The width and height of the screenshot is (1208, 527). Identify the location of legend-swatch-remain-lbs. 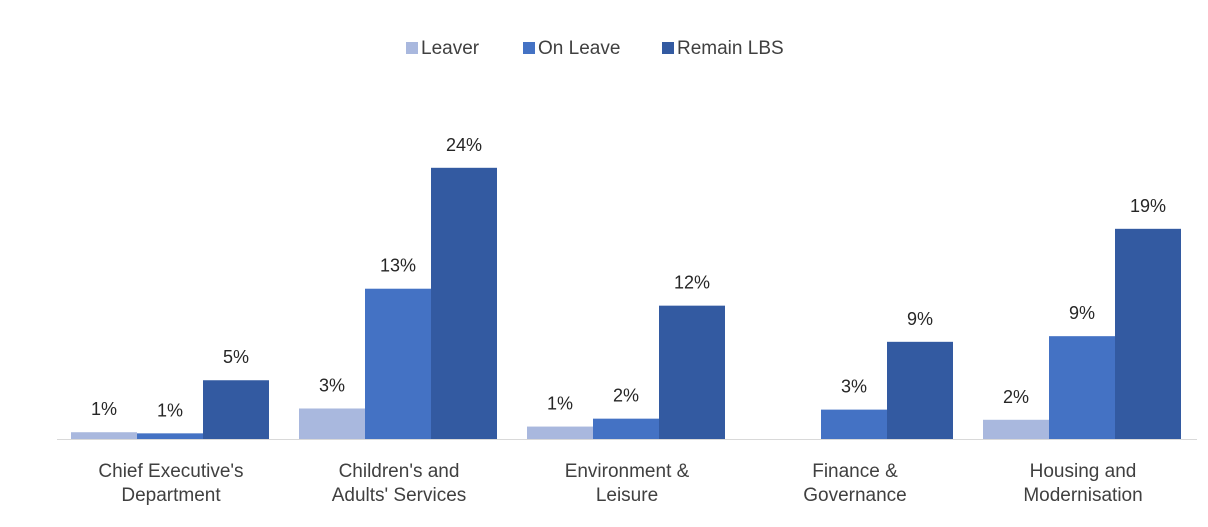
(668, 48).